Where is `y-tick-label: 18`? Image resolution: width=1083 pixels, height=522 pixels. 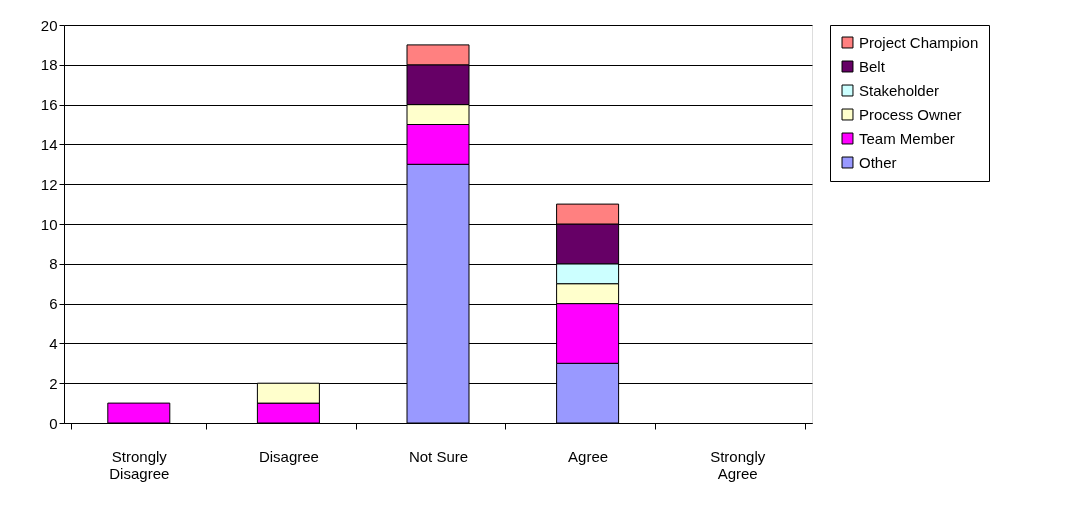 y-tick-label: 18 is located at coordinates (49, 65).